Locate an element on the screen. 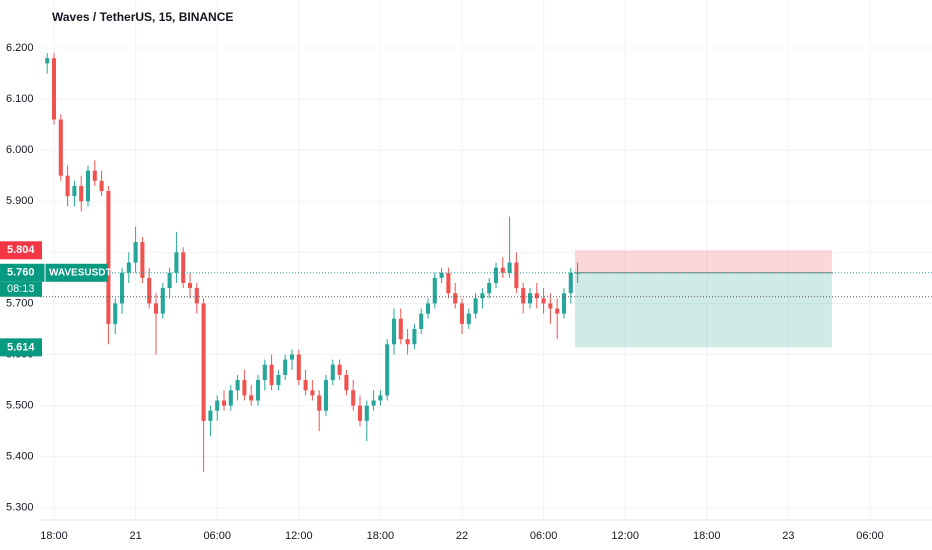  x-tick-label: 22 is located at coordinates (462, 536).